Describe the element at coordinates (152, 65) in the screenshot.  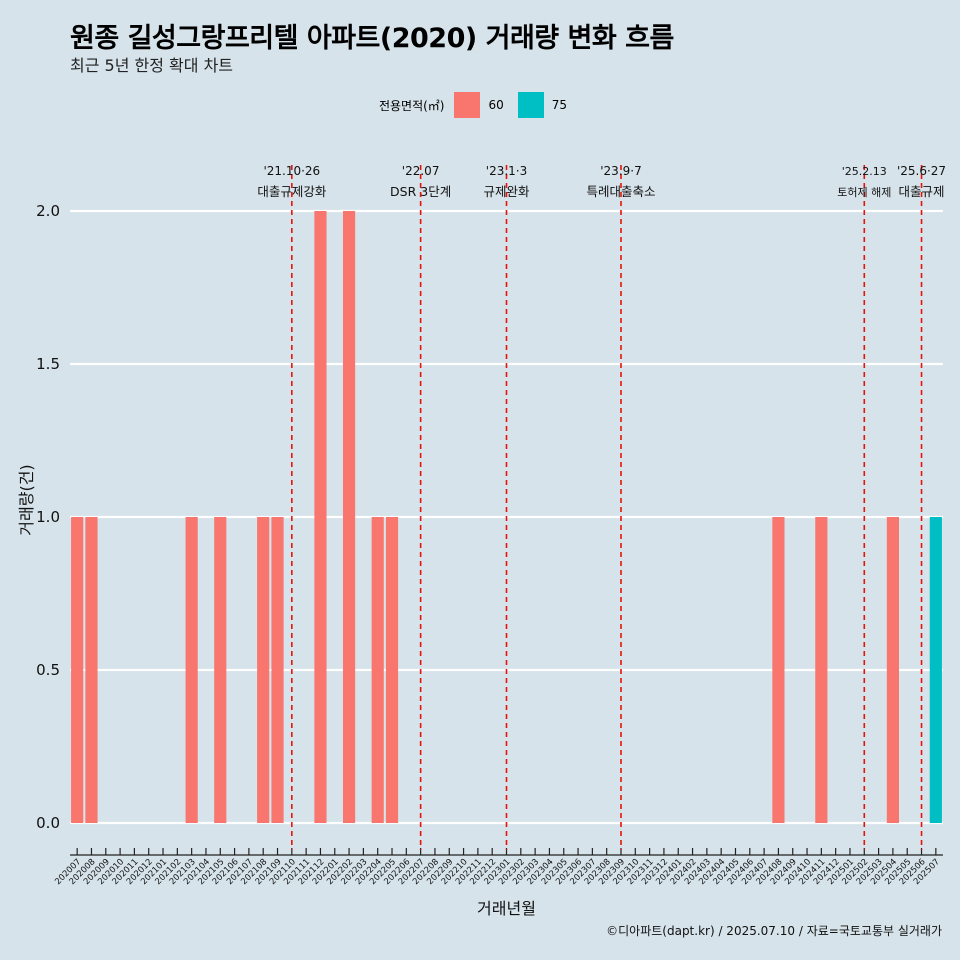
I see `chart-subtitle: 최근 5년 한정 확대 차트` at that location.